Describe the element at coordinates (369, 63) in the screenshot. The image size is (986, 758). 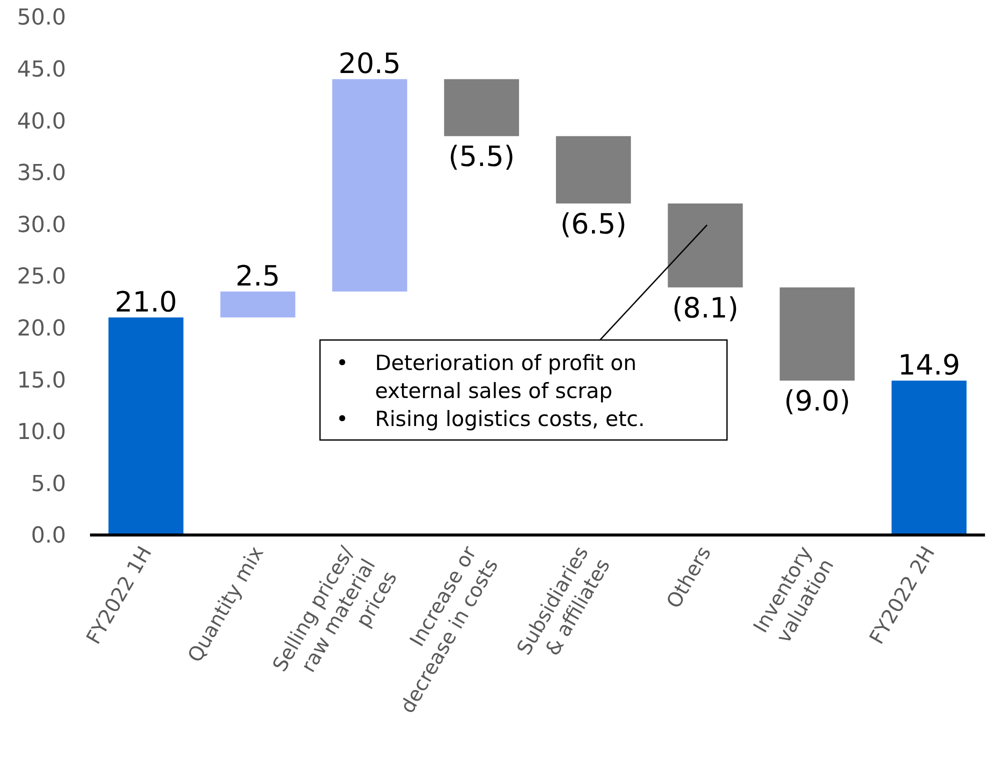
I see `data-label: 20.5` at that location.